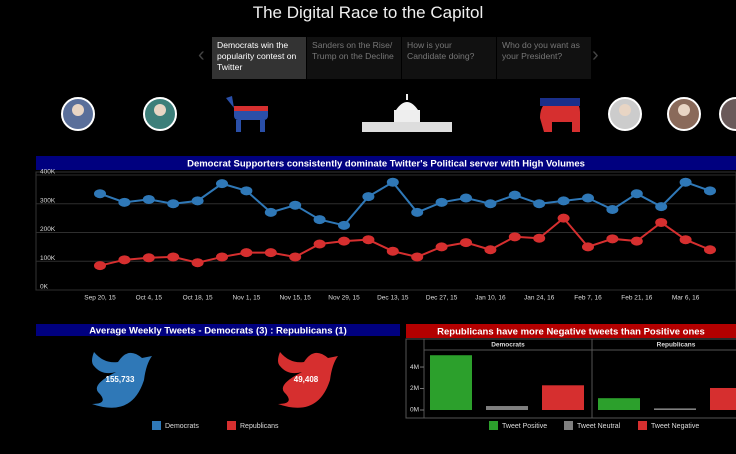  Describe the element at coordinates (414, 367) in the screenshot. I see `y-tick-label: 4M` at that location.